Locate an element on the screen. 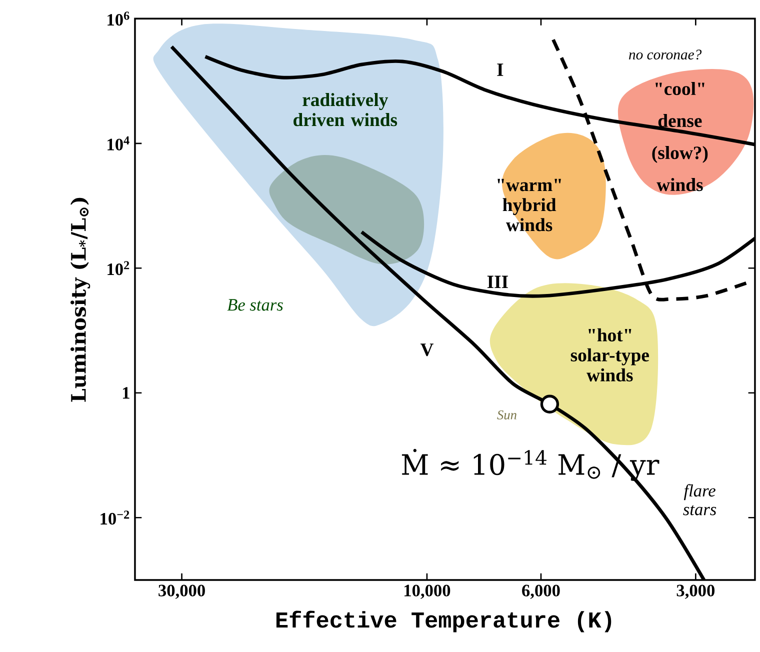 This screenshot has width=760, height=652. annotation: Be stars is located at coordinates (255, 305).